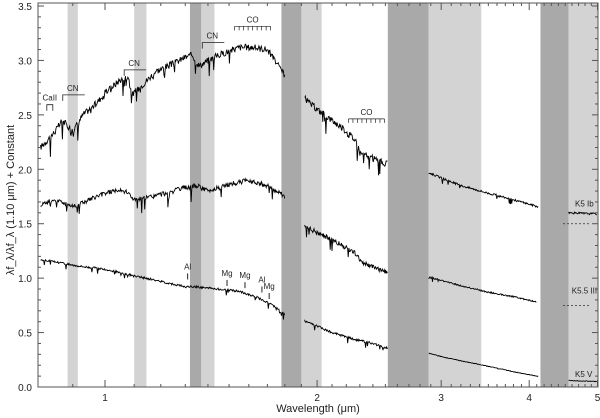 This screenshot has width=600, height=418. I want to click on y-tick-label: 2.0, so click(25, 170).